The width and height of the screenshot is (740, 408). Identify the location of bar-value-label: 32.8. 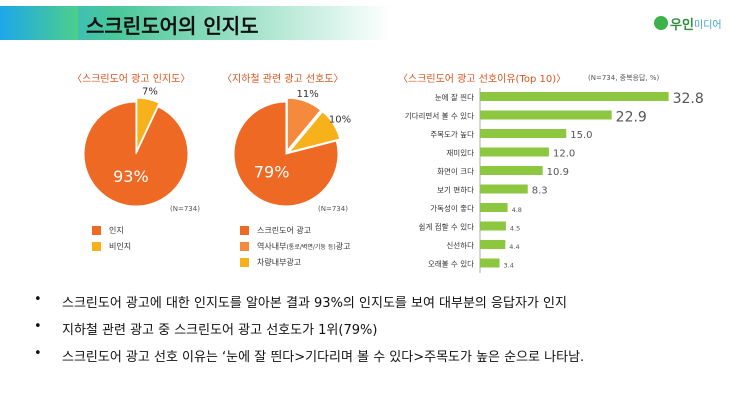
(688, 99).